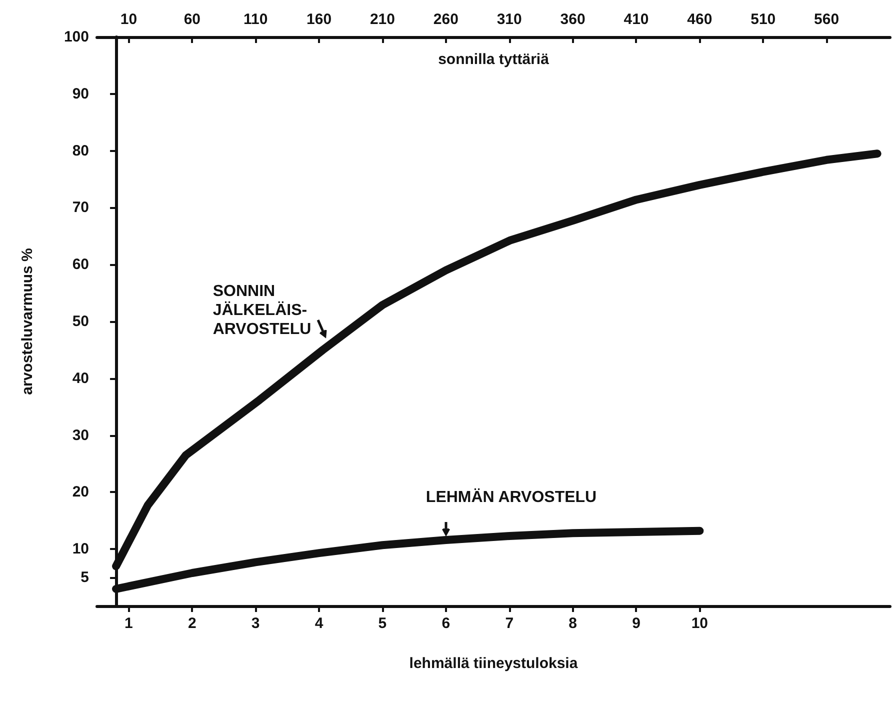 This screenshot has height=711, width=896. Describe the element at coordinates (827, 19) in the screenshot. I see `x2-tick-label: 560` at that location.